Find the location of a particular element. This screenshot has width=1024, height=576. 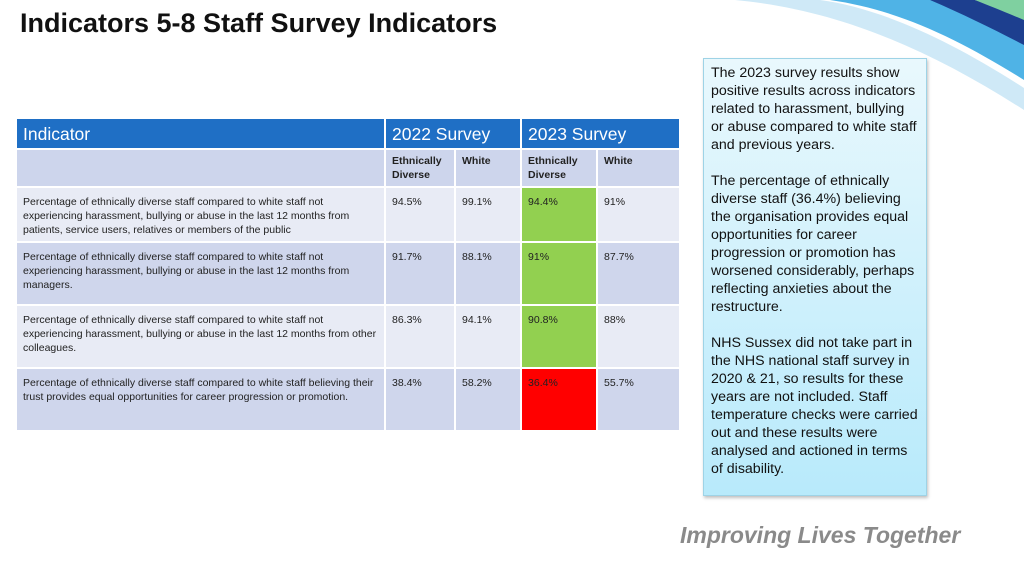

value-cell: 91.7% is located at coordinates (420, 273).